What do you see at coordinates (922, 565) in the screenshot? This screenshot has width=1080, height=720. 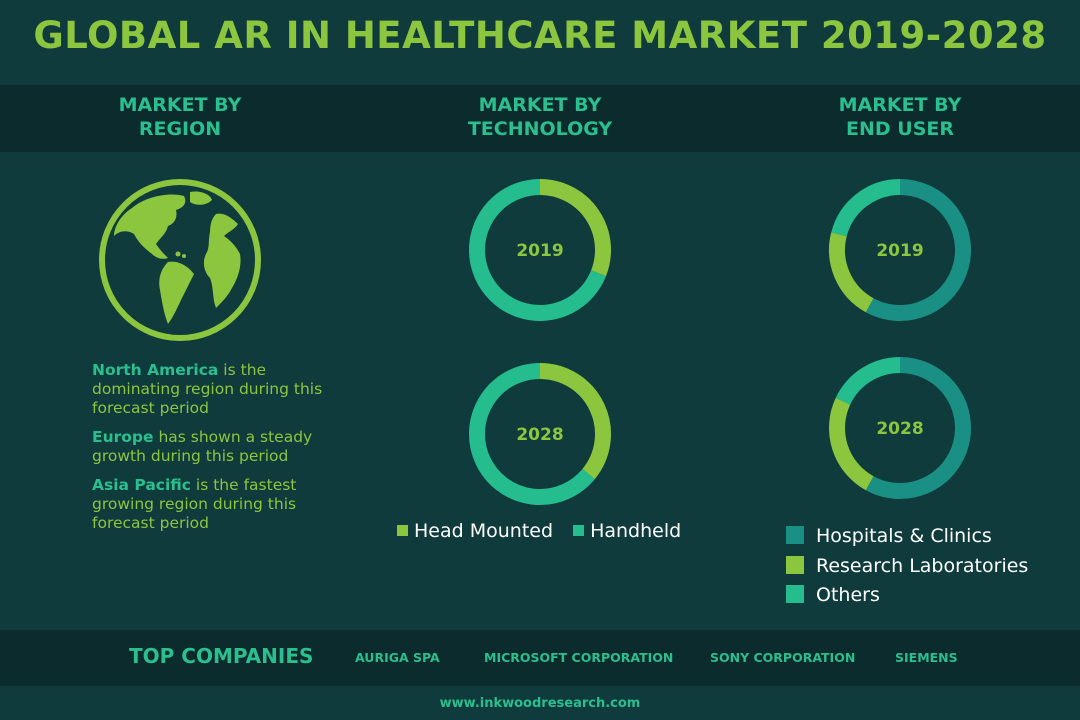 I see `legend-label: Research Laboratories` at bounding box center [922, 565].